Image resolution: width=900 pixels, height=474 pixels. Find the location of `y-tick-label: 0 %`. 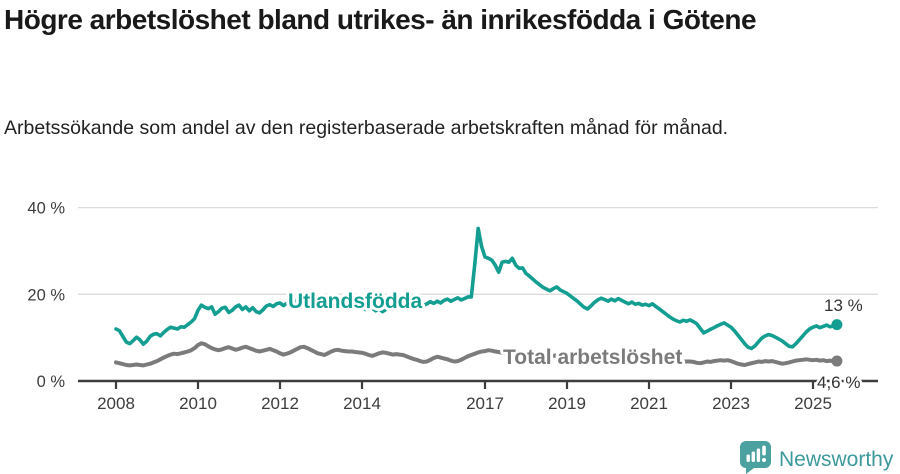

y-tick-label: 0 % is located at coordinates (51, 382).